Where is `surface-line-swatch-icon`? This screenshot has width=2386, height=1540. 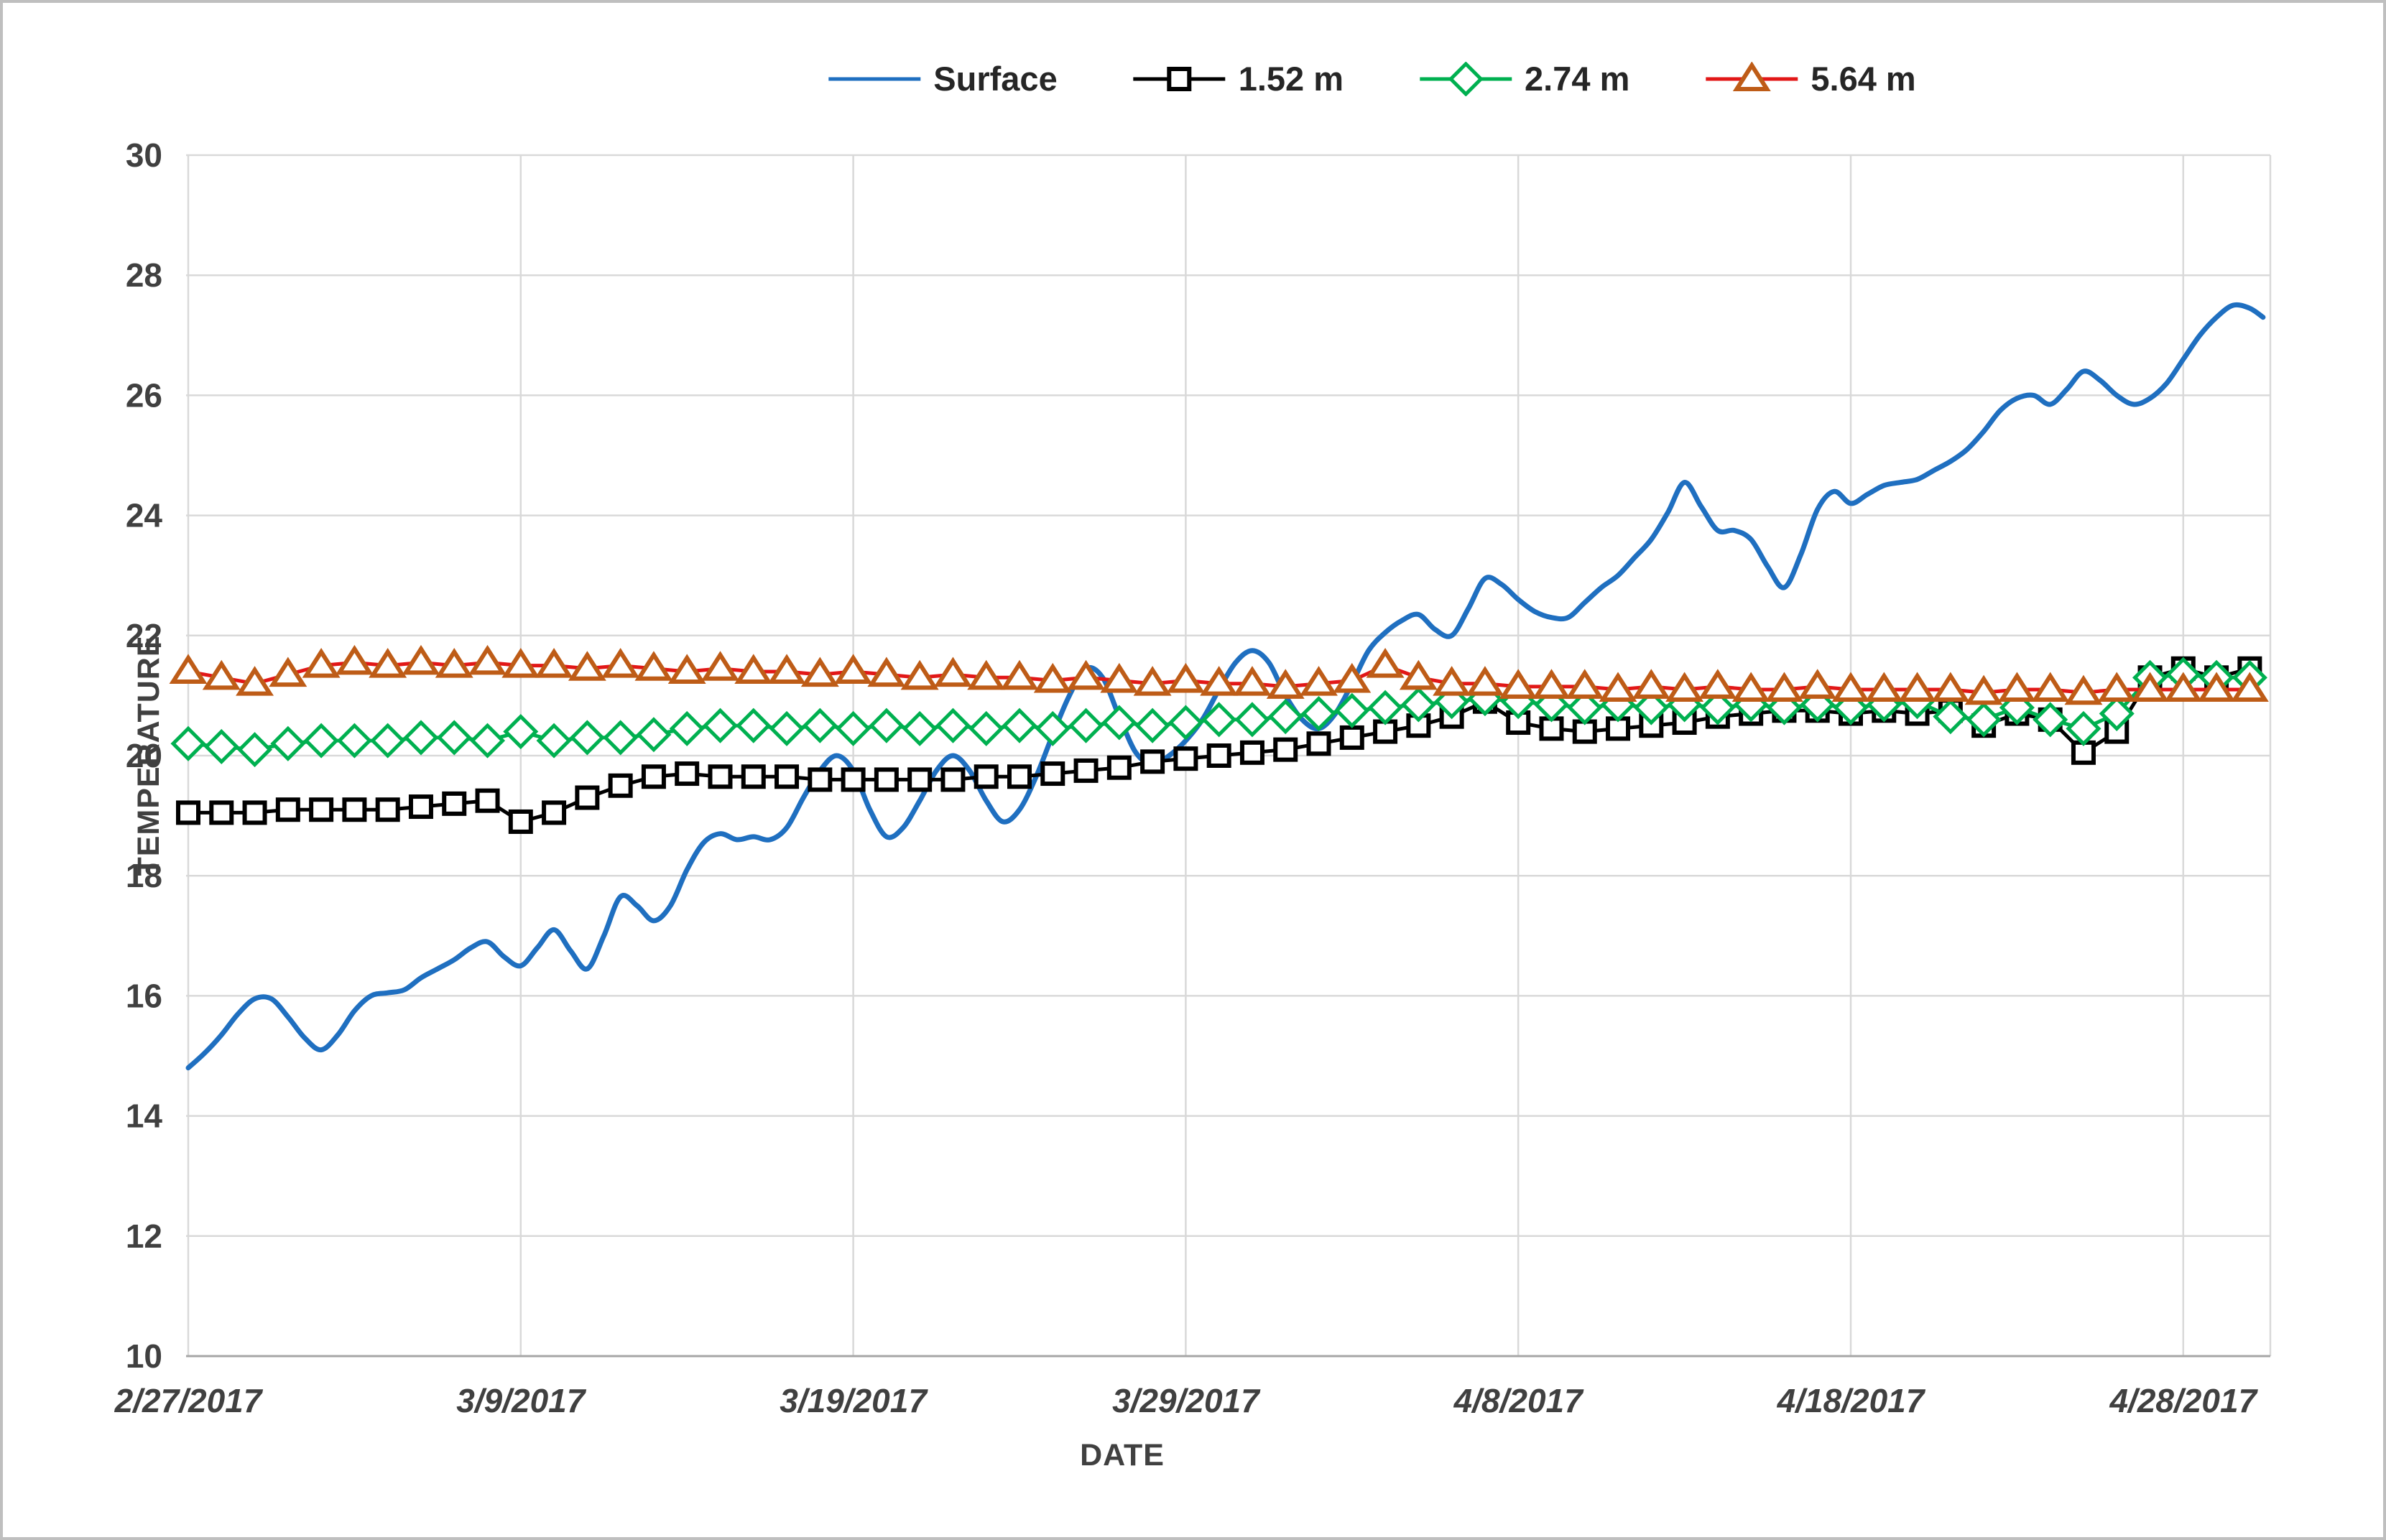 surface-line-swatch-icon is located at coordinates (874, 78).